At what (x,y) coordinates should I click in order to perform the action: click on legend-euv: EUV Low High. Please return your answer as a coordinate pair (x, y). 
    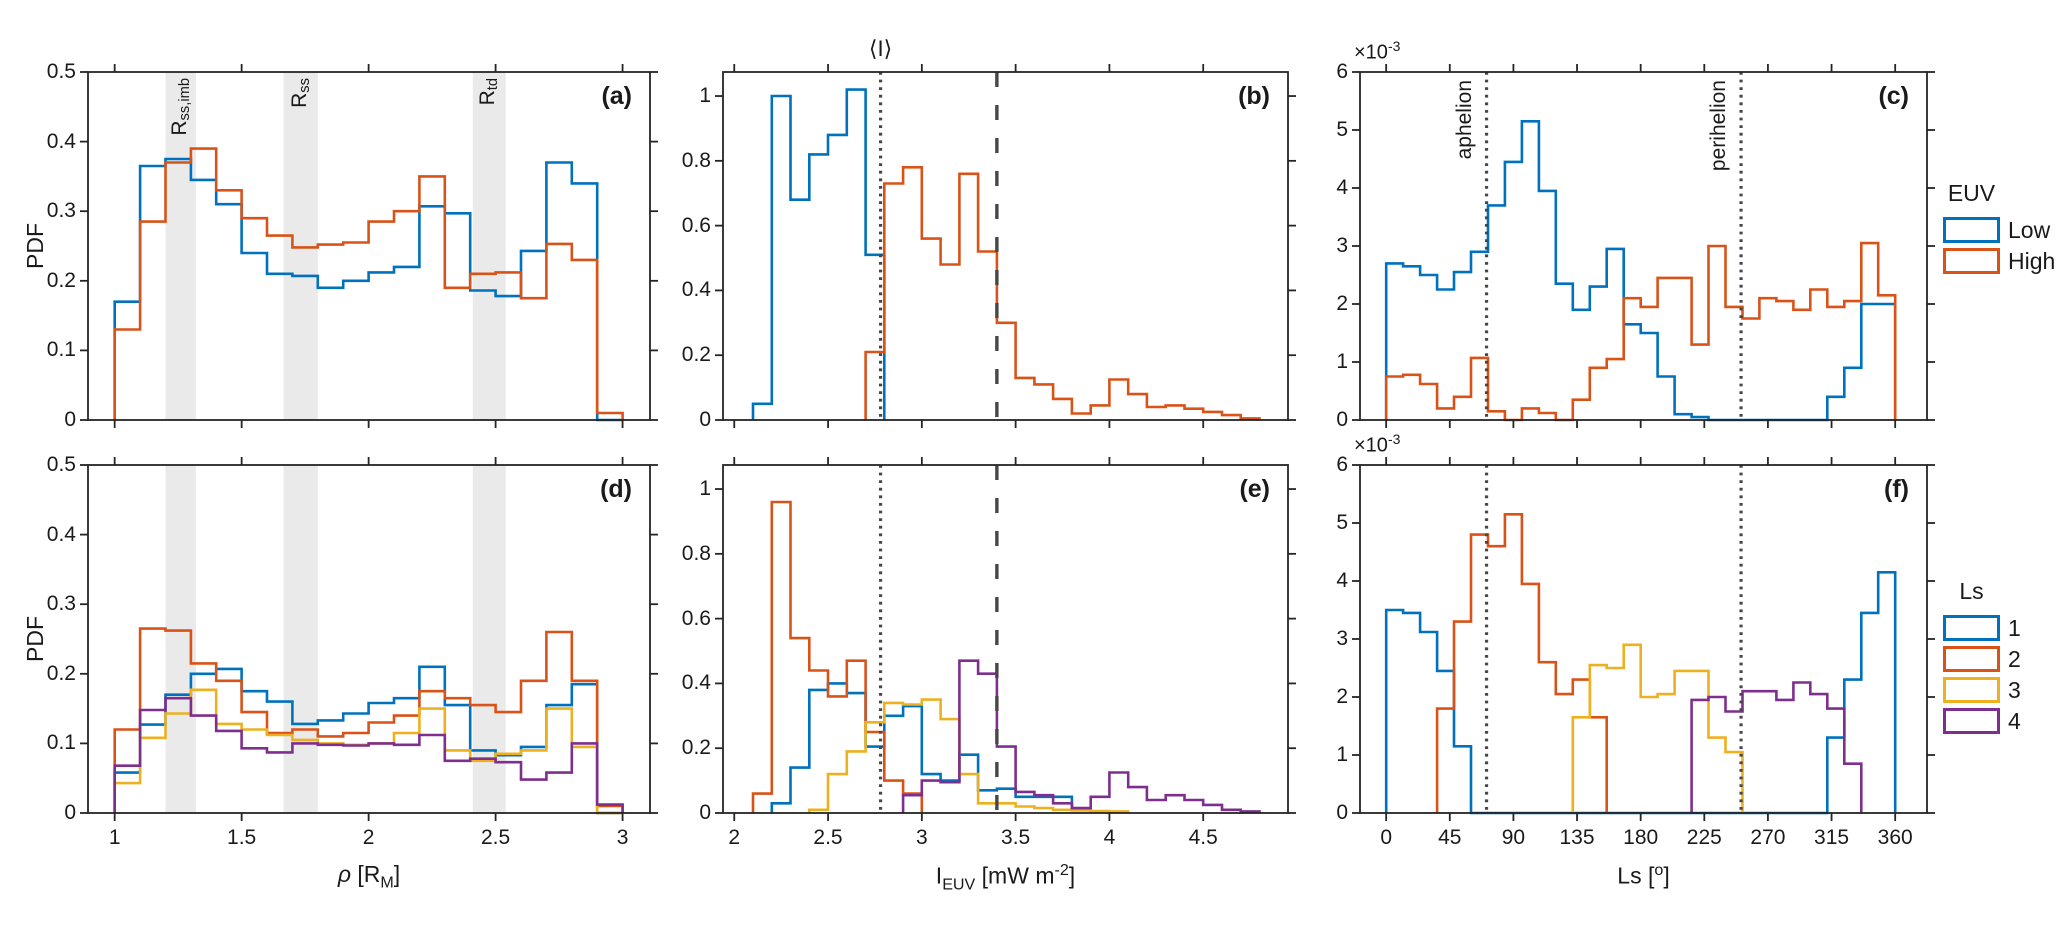
    Looking at the image, I should click on (1999, 229).